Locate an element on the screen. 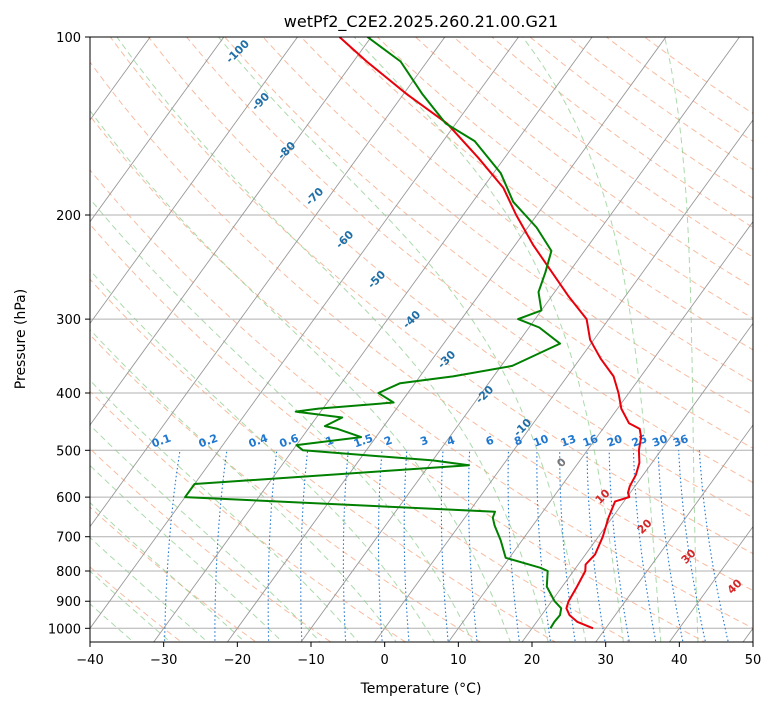 This screenshot has width=775, height=708. y-tick-label: 300 is located at coordinates (68, 320).